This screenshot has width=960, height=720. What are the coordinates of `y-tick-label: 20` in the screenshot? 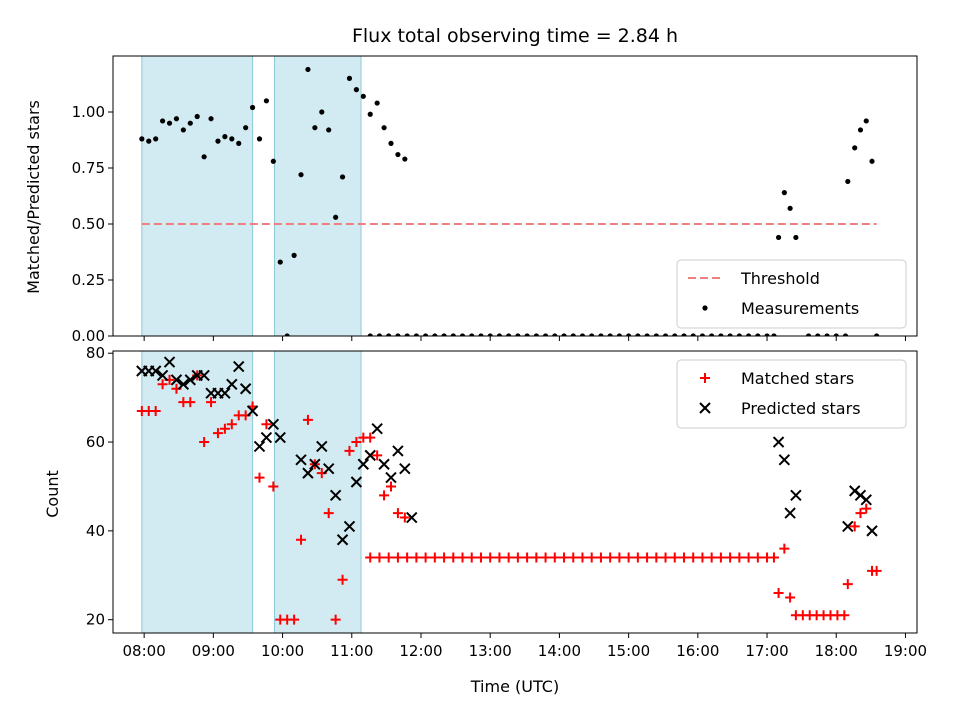 It's located at (95, 620).